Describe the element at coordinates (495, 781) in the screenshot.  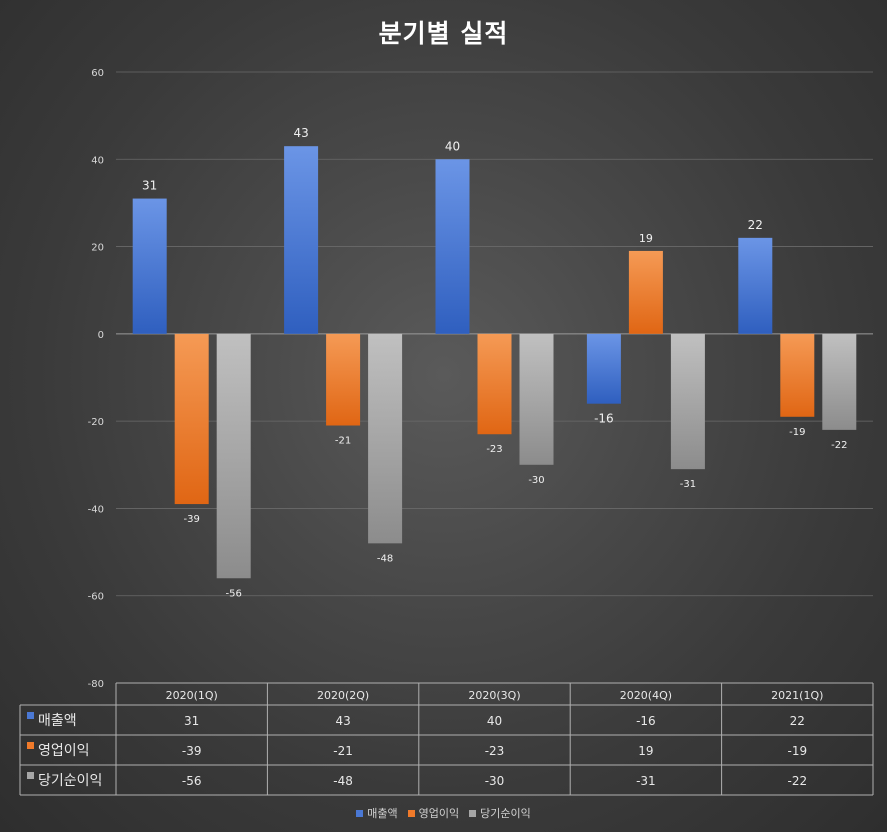
I see `table-cell: -30` at that location.